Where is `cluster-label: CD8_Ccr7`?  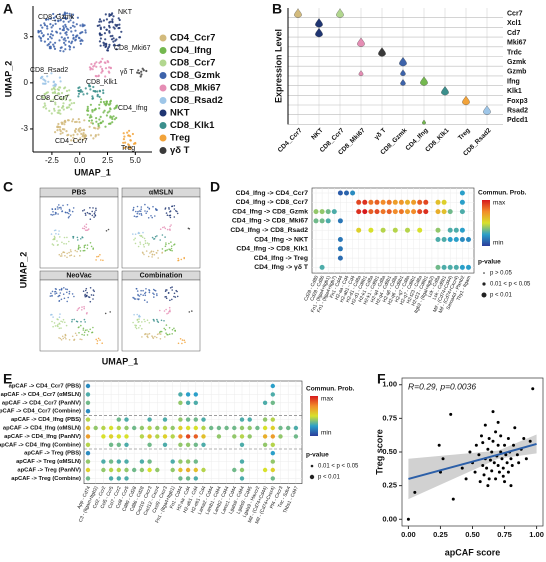
cluster-label: CD8_Ccr7 is located at coordinates (52, 98).